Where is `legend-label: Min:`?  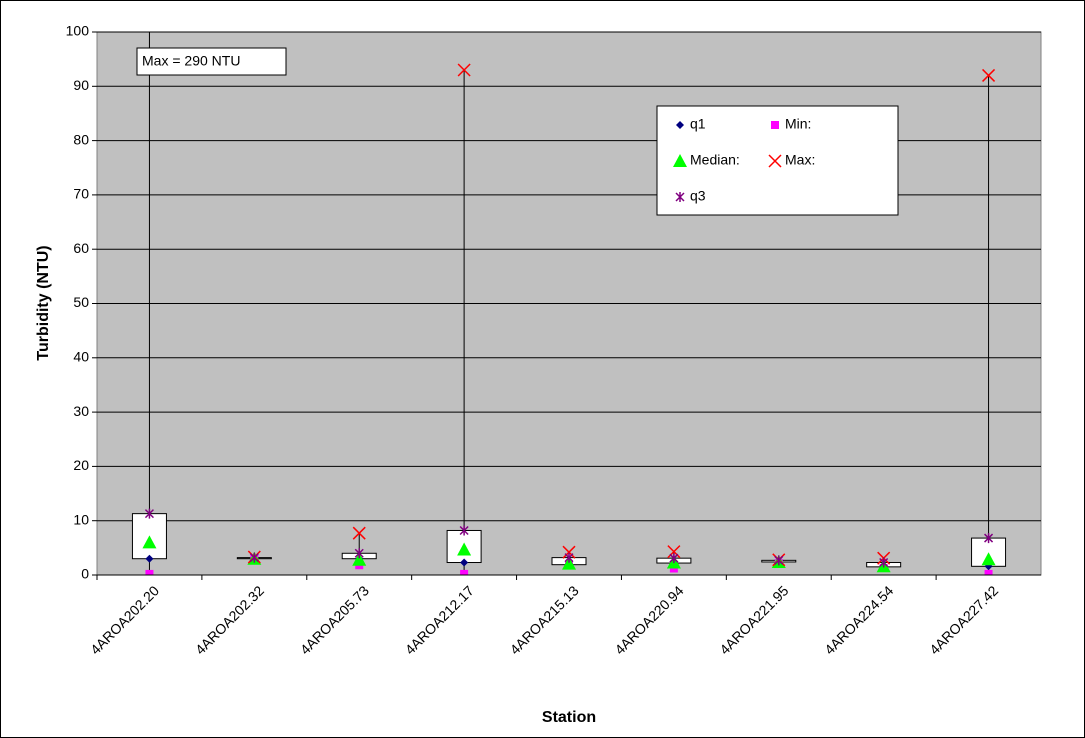
legend-label: Min: is located at coordinates (798, 124).